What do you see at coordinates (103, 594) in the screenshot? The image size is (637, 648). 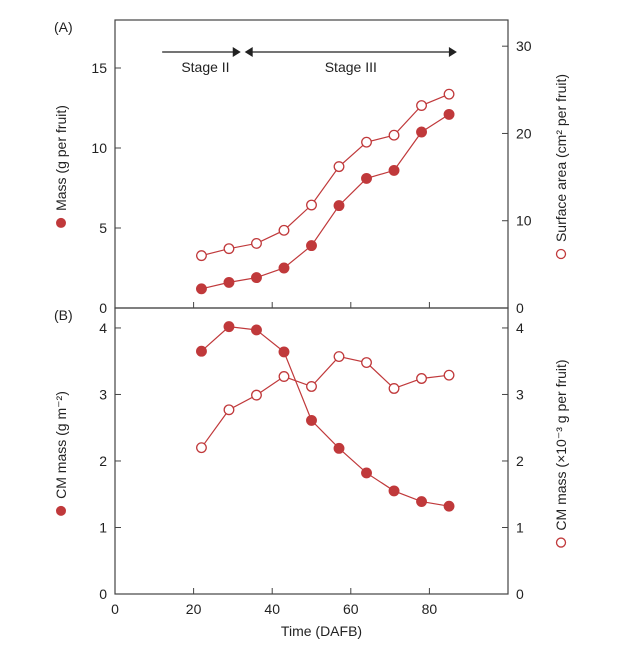 I see `left-tick-label-b: 0` at bounding box center [103, 594].